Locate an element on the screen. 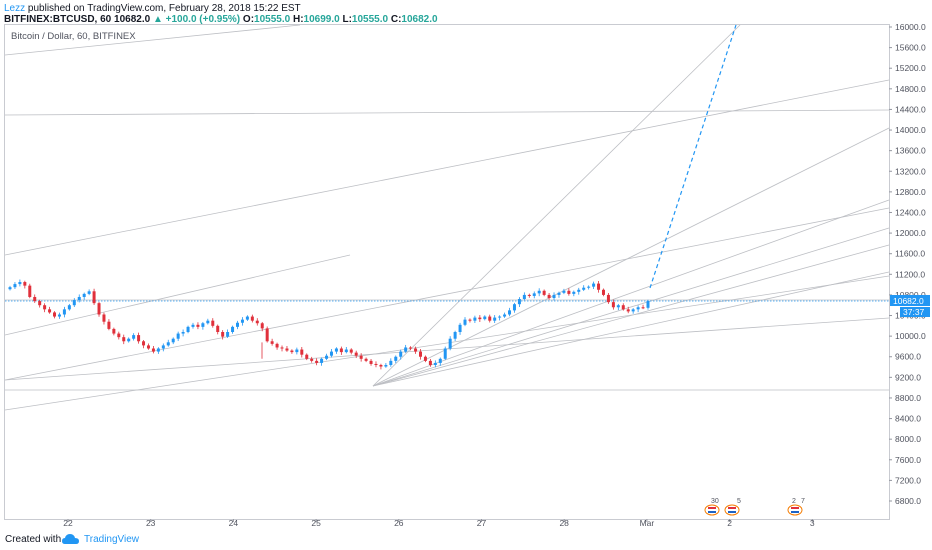 The image size is (932, 550). x-tick-label: 3 is located at coordinates (812, 523).